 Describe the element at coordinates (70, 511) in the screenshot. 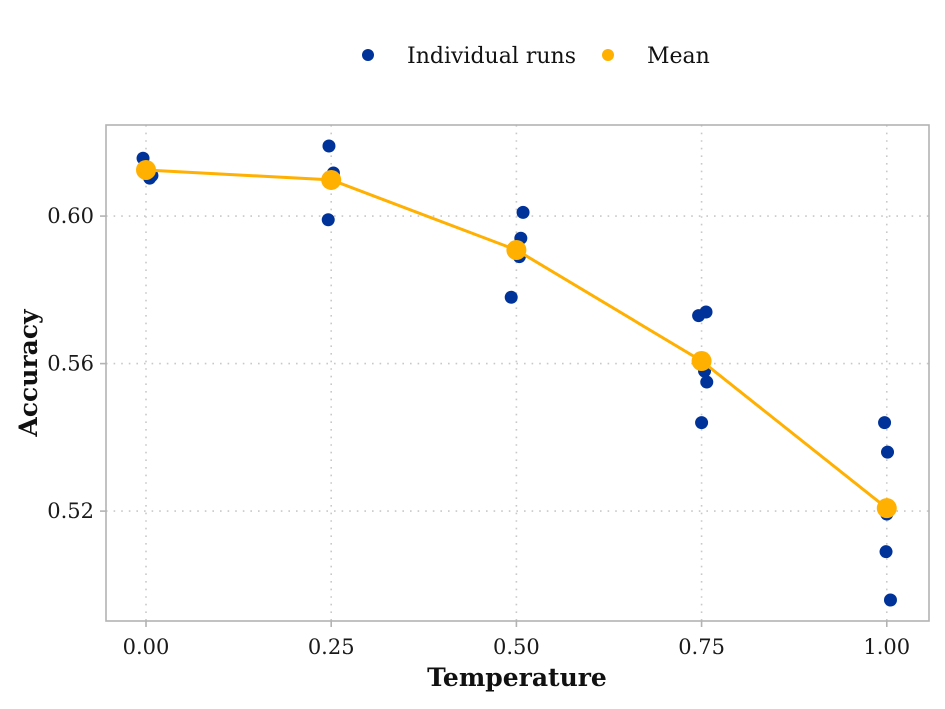

I see `y-tick-label: 0.52` at that location.